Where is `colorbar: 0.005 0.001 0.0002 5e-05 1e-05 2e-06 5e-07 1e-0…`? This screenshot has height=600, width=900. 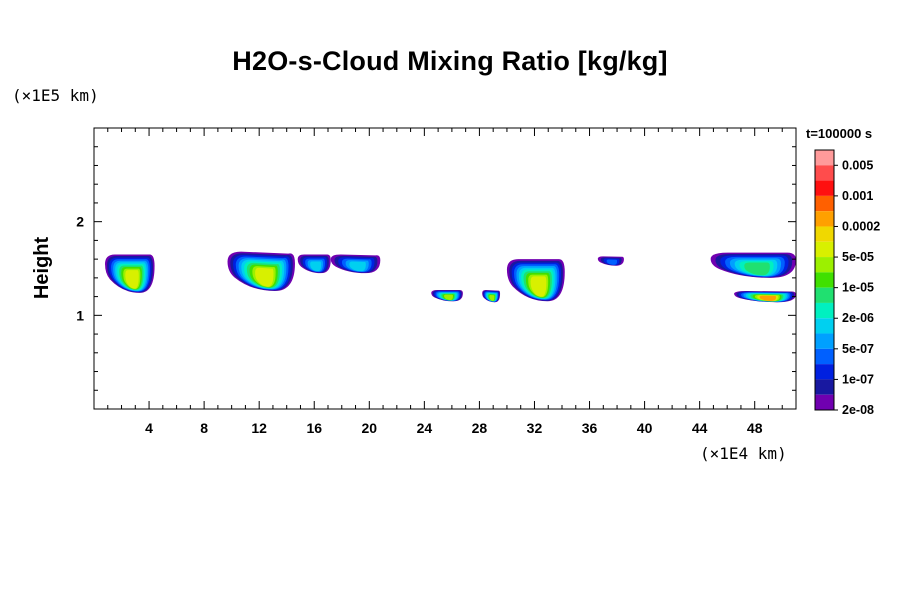 colorbar: 0.005 0.001 0.0002 5e-05 1e-05 2e-06 5e-07 1e-0… is located at coordinates (847, 283).